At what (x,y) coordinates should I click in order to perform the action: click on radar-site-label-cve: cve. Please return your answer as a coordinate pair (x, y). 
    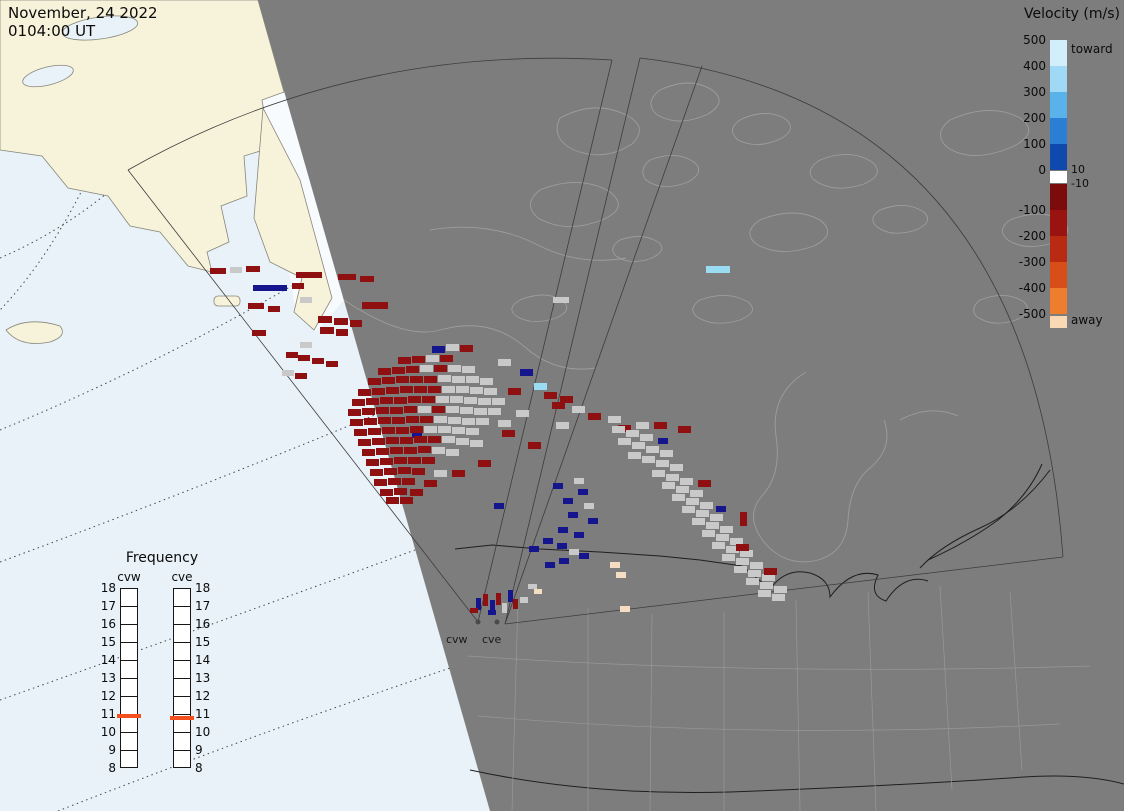
    Looking at the image, I should click on (492, 639).